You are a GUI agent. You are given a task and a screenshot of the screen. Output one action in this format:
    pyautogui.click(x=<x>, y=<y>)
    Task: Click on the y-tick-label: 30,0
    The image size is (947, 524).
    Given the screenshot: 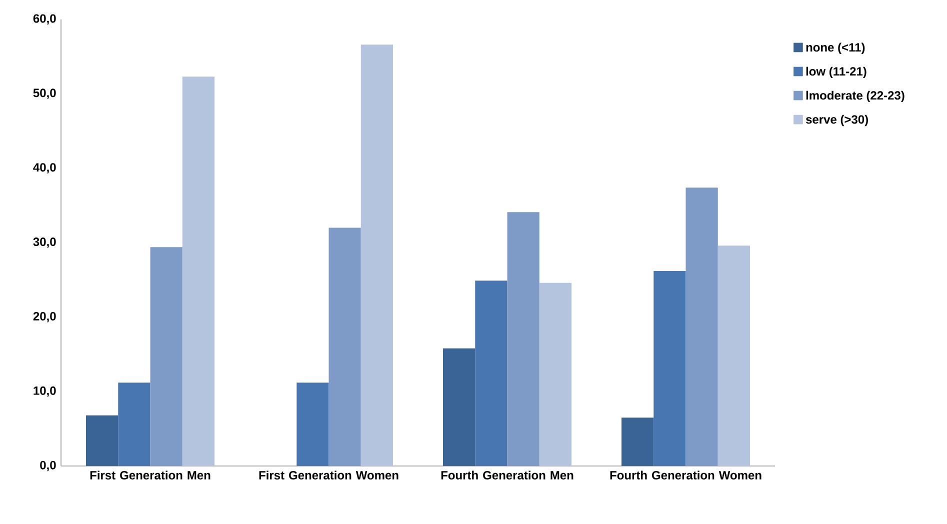 What is the action you would take?
    pyautogui.click(x=44, y=243)
    